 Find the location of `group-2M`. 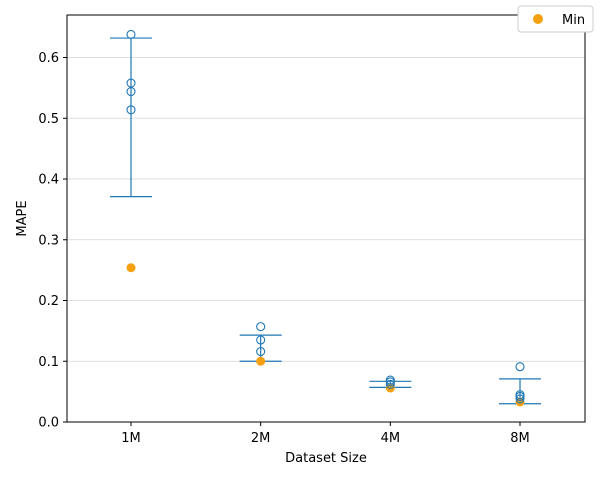

group-2M is located at coordinates (260, 344).